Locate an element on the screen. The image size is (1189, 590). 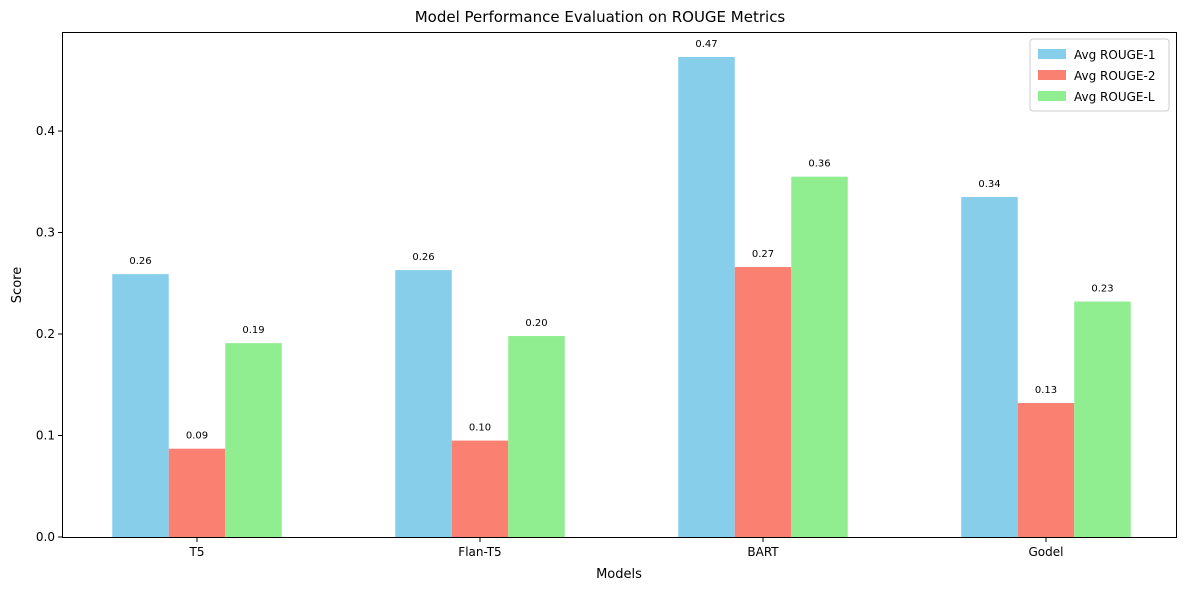
x-tick-label: T5 is located at coordinates (197, 552).